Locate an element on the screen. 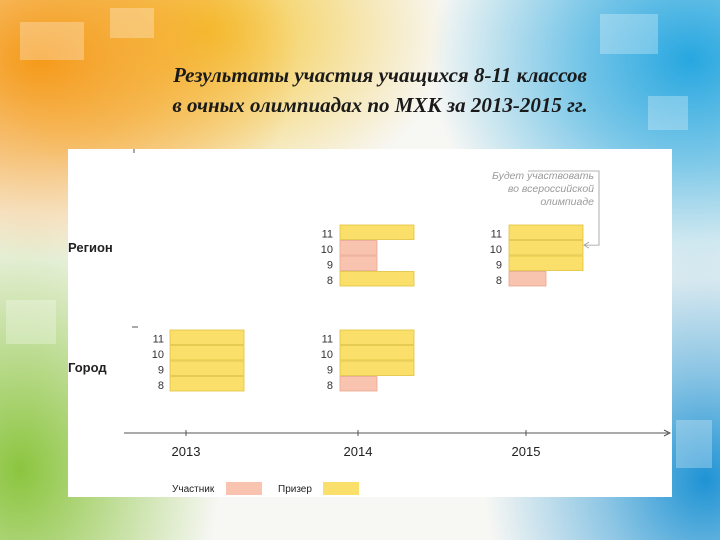 The width and height of the screenshot is (720, 540). year-label: 2015 is located at coordinates (526, 451).